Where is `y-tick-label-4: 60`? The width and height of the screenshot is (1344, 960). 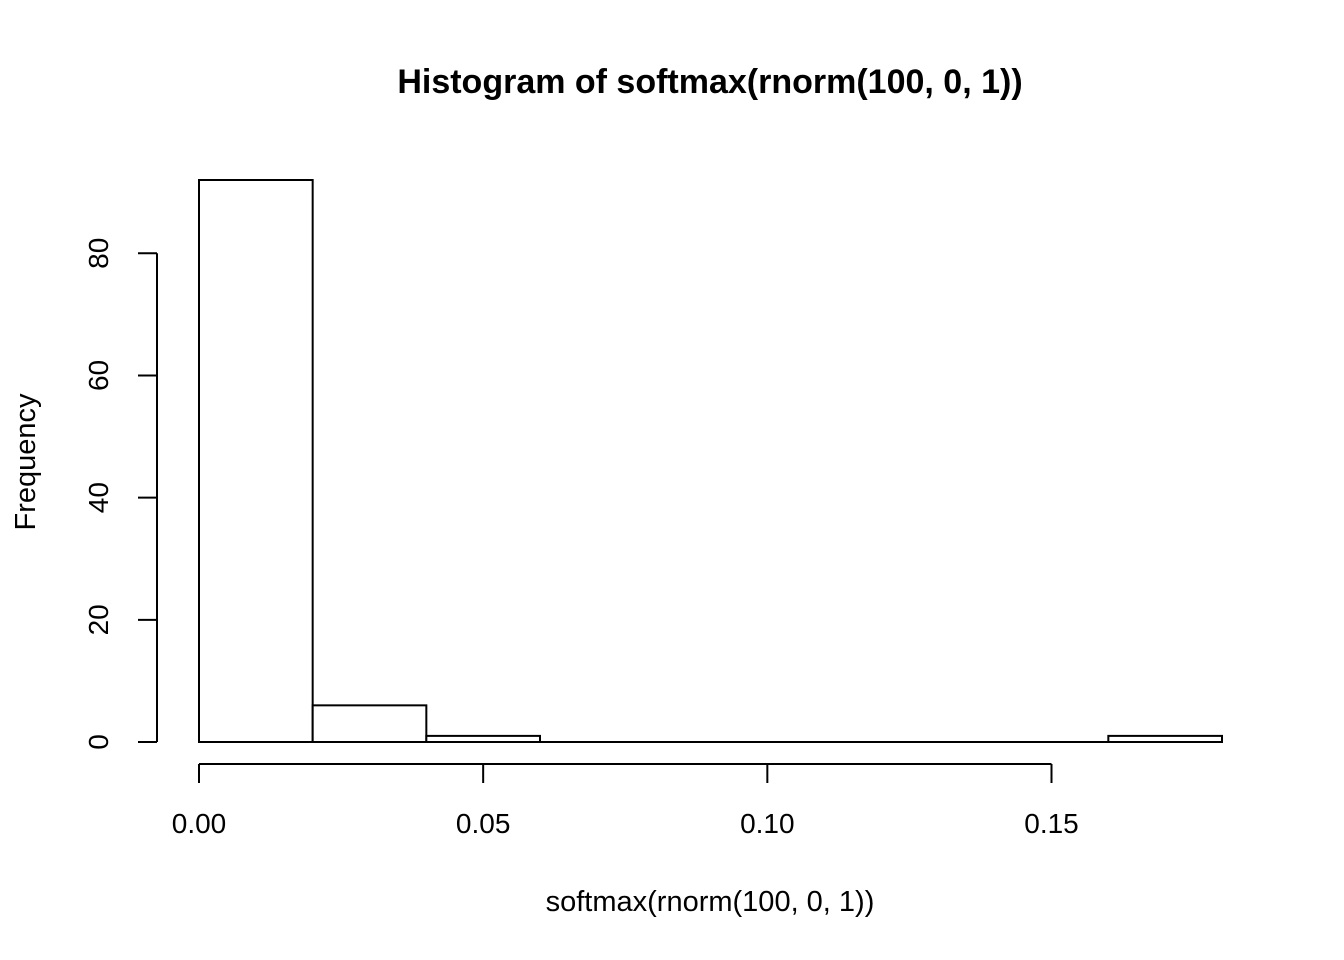
y-tick-label-4: 60 is located at coordinates (98, 375).